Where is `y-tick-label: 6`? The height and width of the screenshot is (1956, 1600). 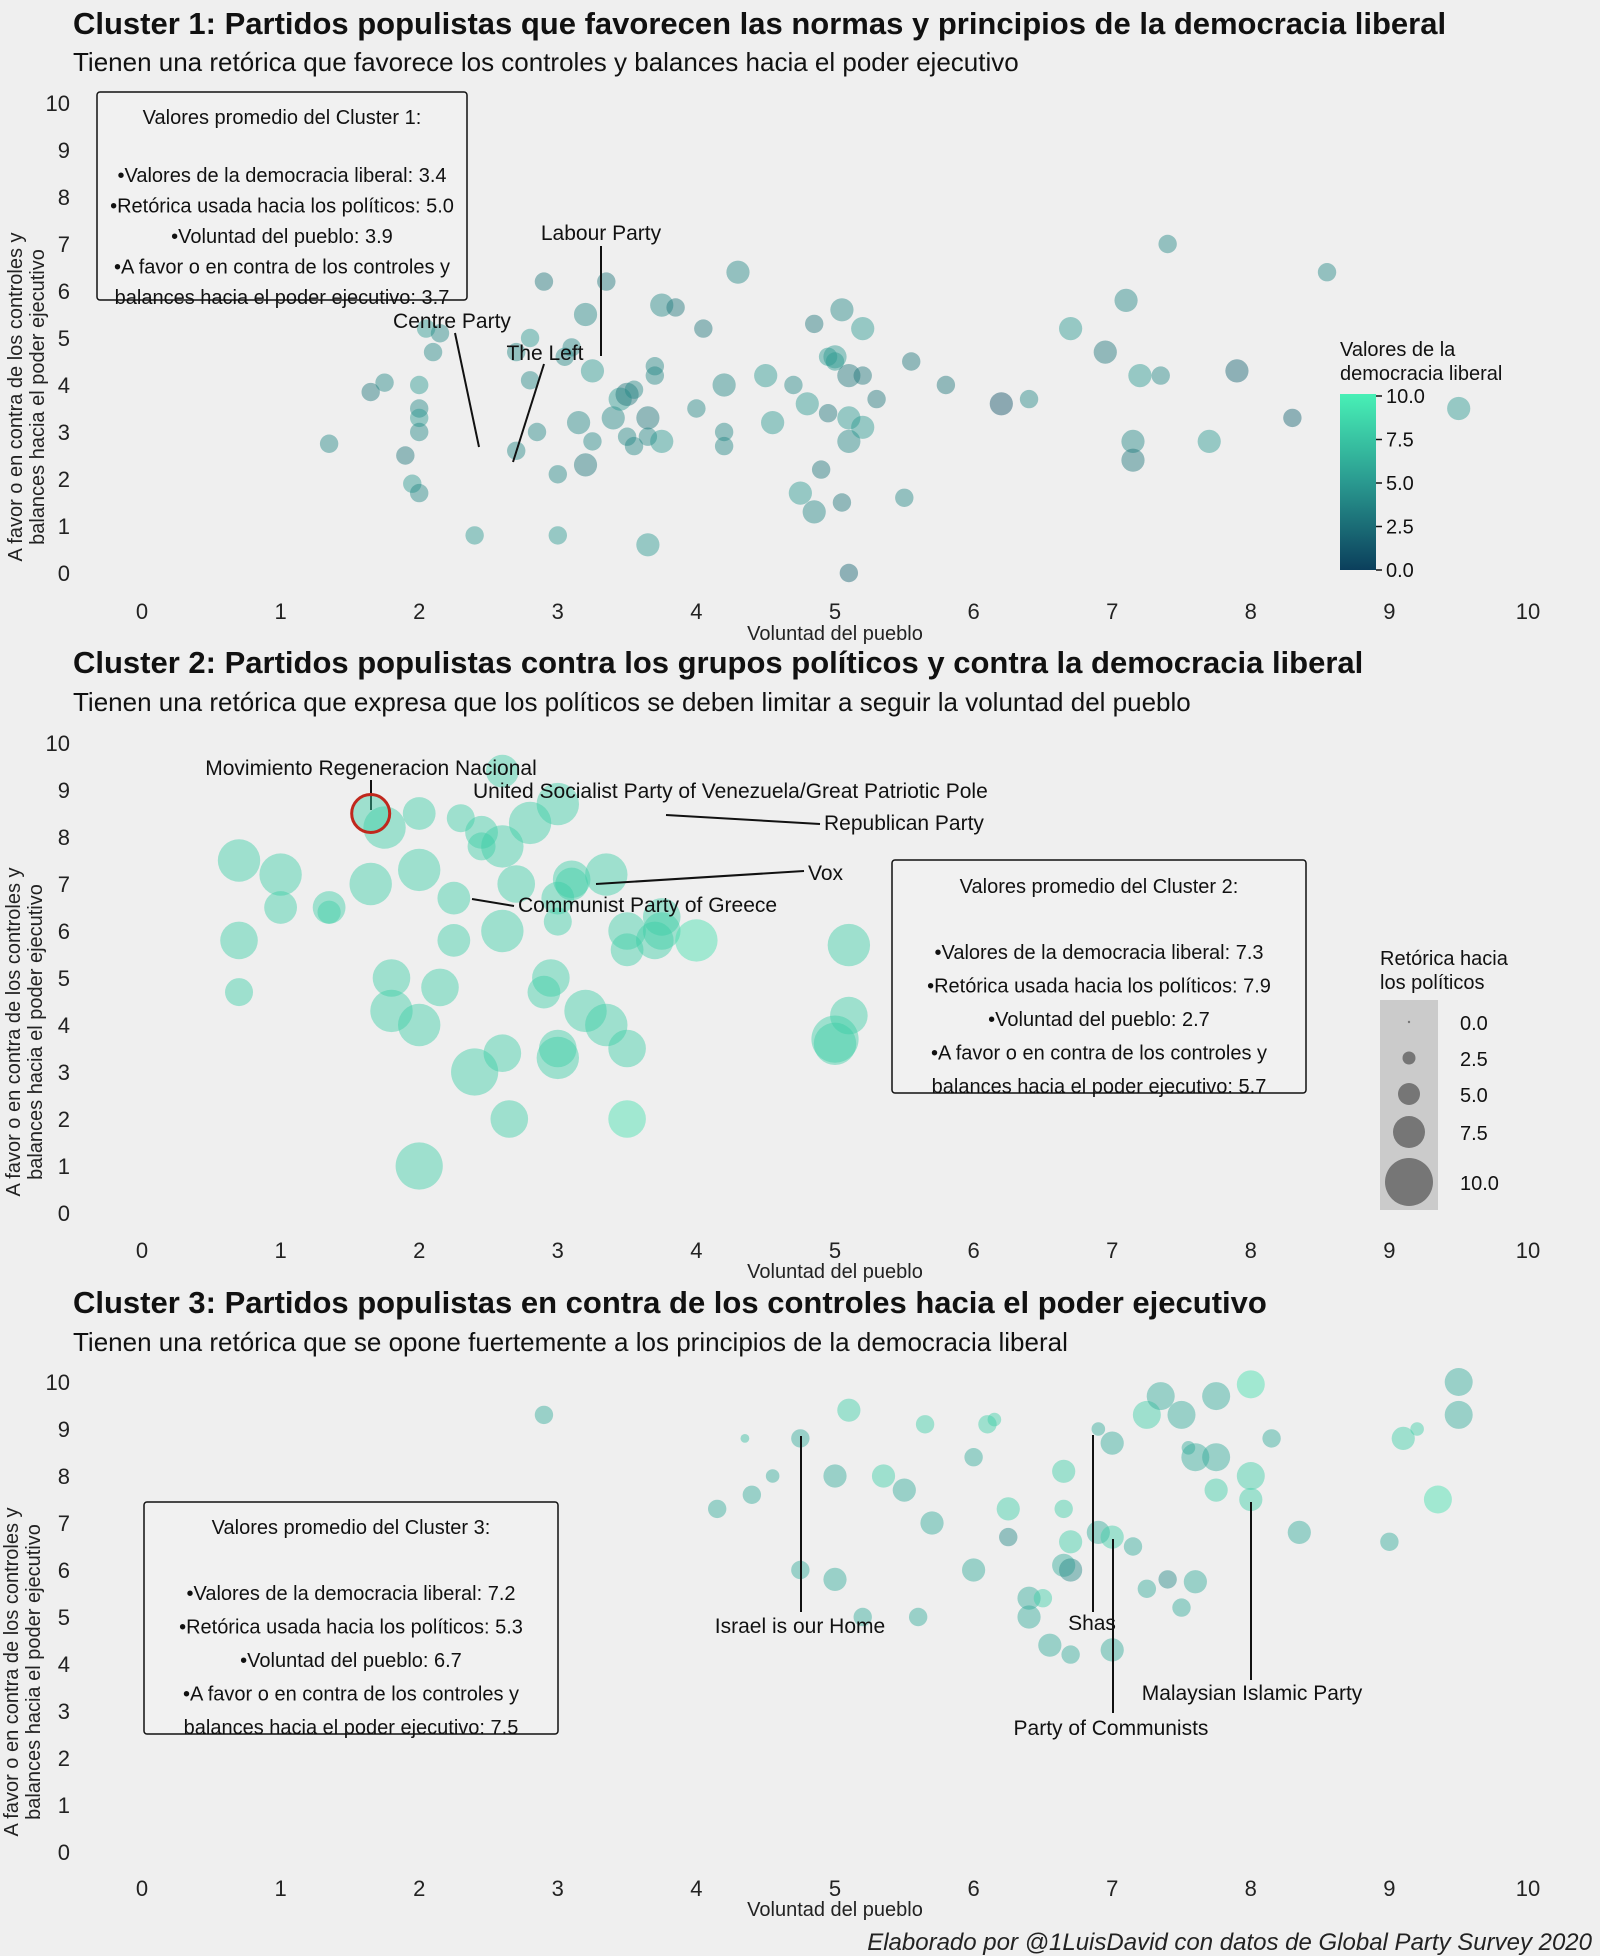
y-tick-label: 6 is located at coordinates (64, 1570).